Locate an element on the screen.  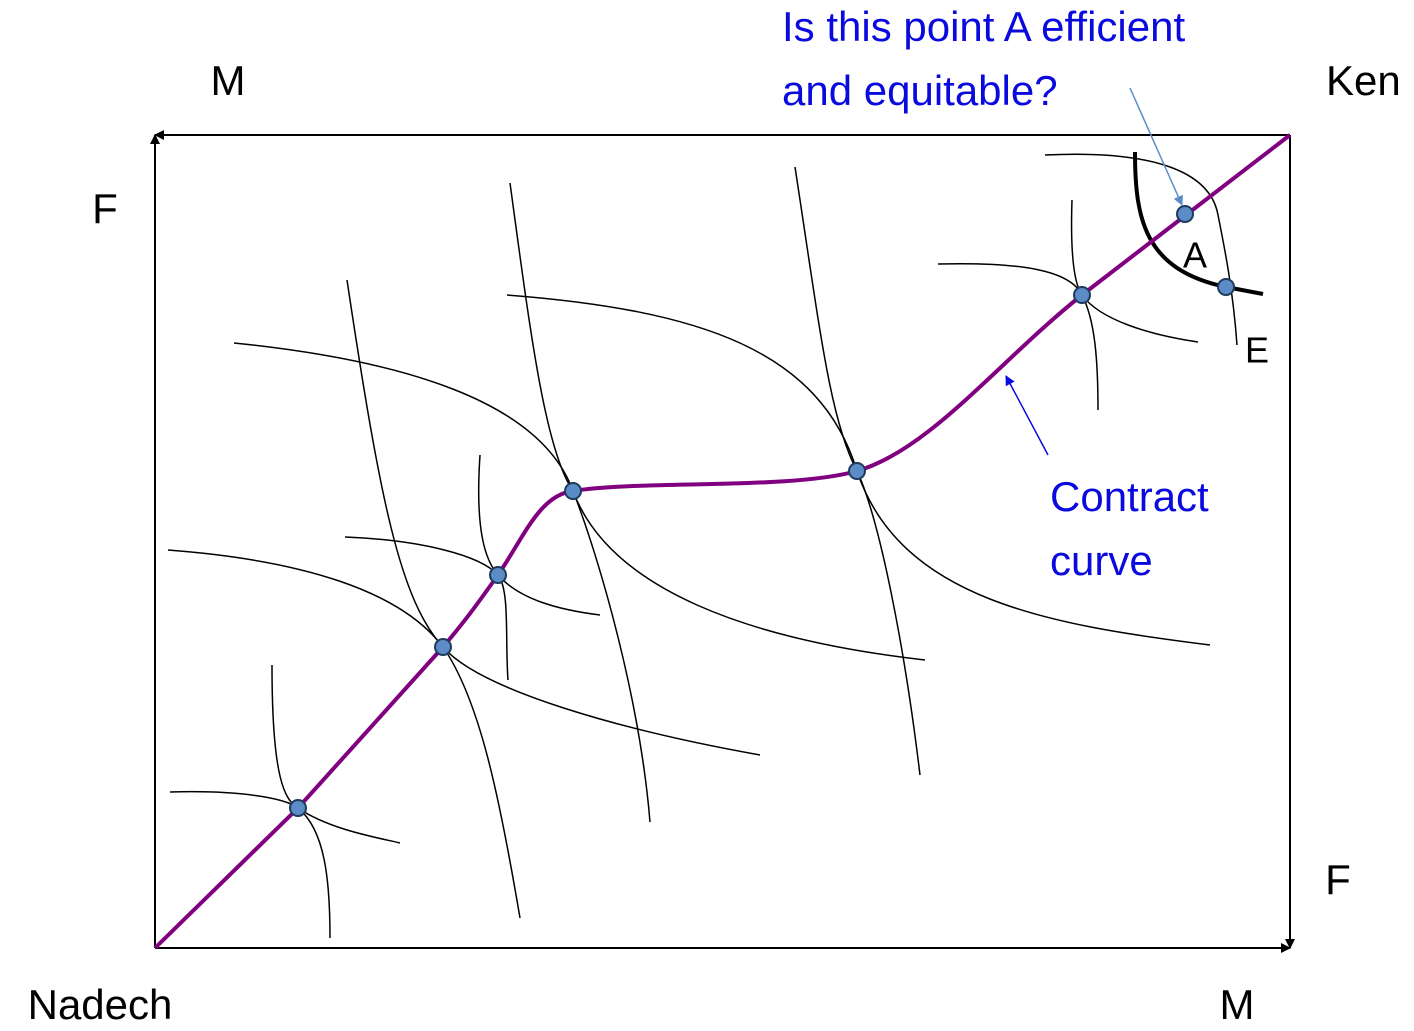
point-e is located at coordinates (1226, 287).